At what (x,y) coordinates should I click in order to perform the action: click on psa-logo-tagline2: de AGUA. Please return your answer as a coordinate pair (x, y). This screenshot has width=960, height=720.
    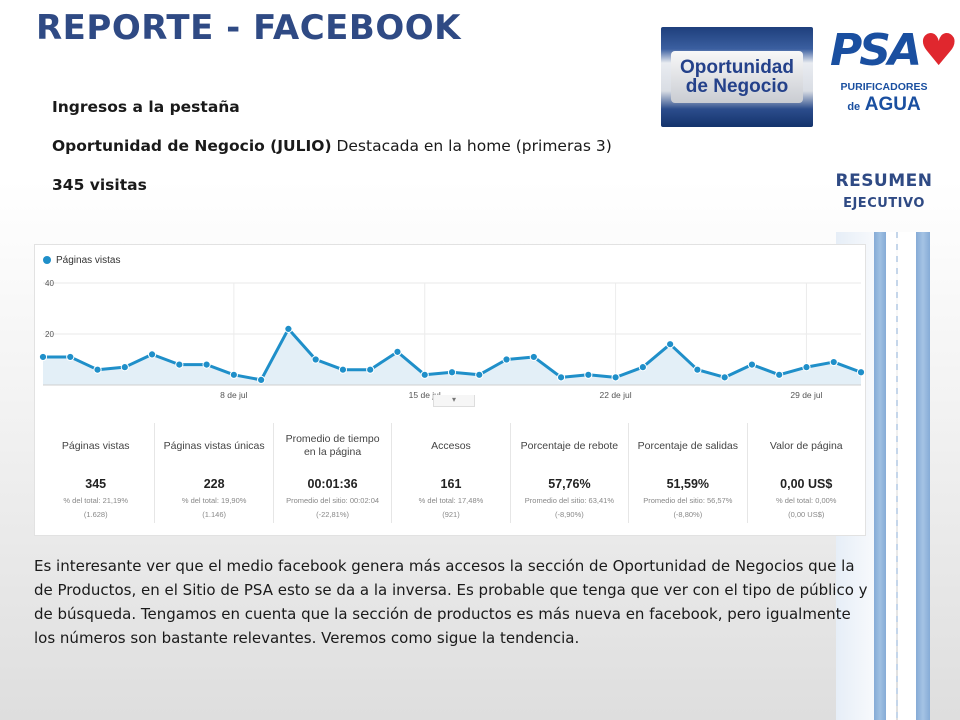
    Looking at the image, I should click on (884, 106).